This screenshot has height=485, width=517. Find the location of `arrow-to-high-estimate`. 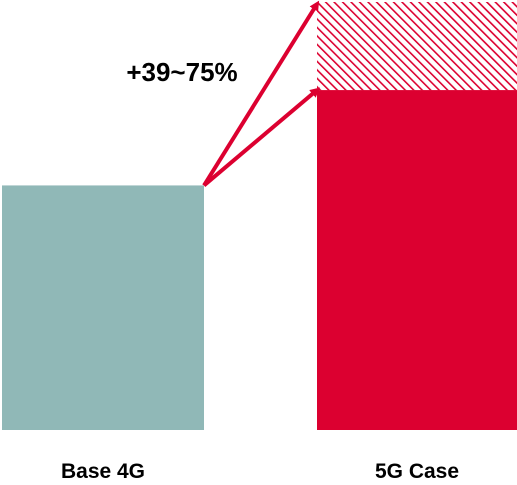

arrow-to-high-estimate is located at coordinates (261, 93).